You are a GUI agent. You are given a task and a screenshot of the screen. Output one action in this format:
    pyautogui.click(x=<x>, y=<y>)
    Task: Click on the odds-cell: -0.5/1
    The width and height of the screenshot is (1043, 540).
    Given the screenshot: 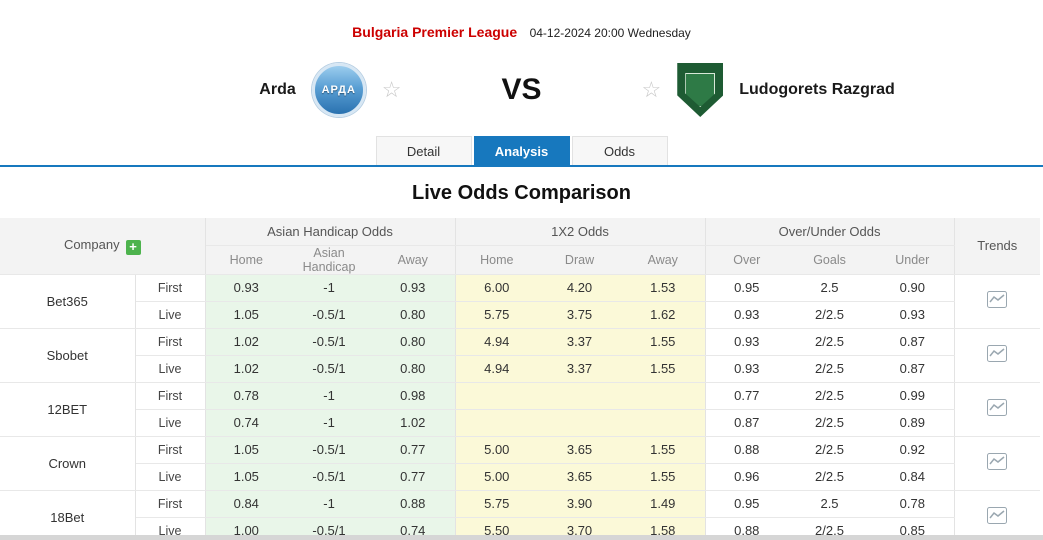 What is the action you would take?
    pyautogui.click(x=329, y=477)
    